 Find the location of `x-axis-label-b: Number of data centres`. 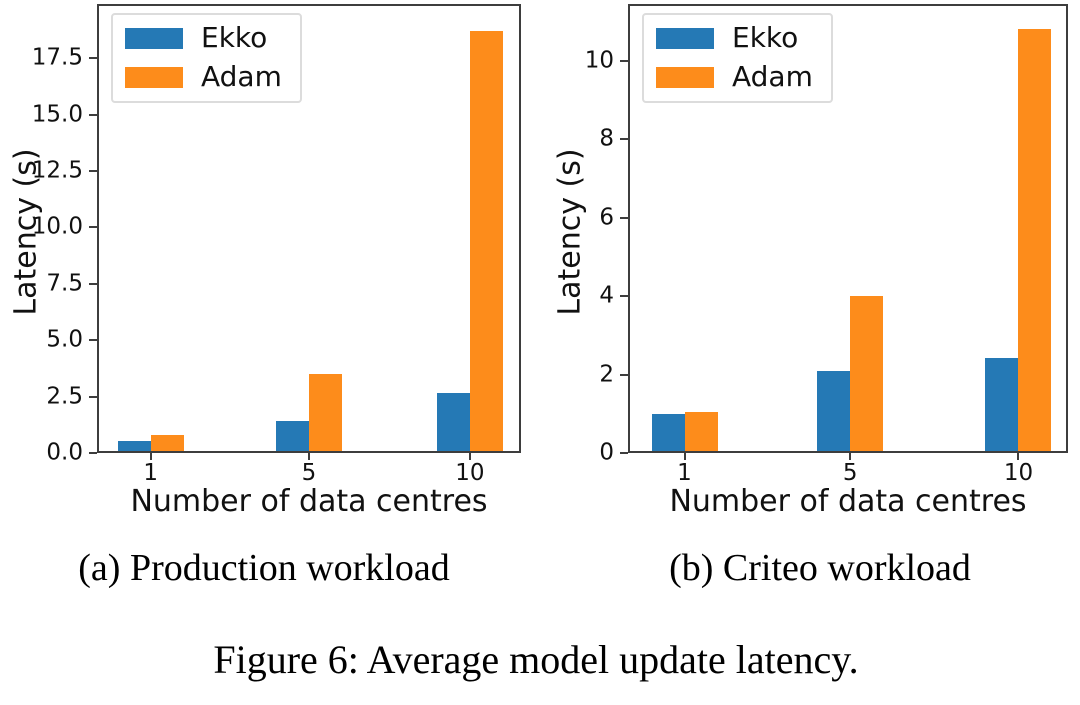

x-axis-label-b: Number of data centres is located at coordinates (848, 501).